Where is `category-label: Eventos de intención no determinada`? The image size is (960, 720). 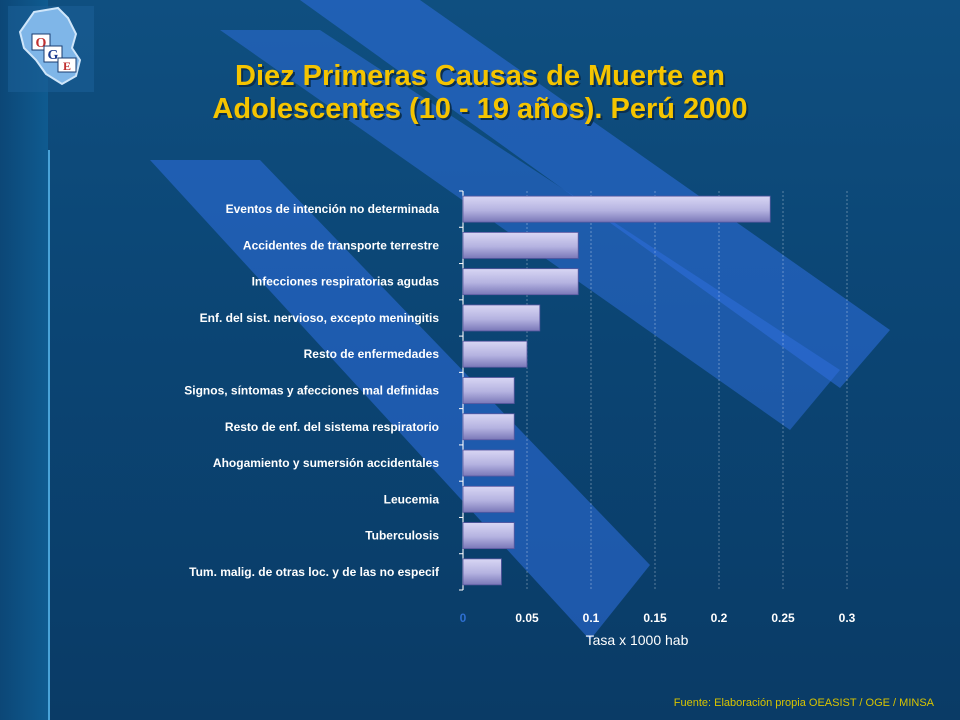 category-label: Eventos de intención no determinada is located at coordinates (333, 209).